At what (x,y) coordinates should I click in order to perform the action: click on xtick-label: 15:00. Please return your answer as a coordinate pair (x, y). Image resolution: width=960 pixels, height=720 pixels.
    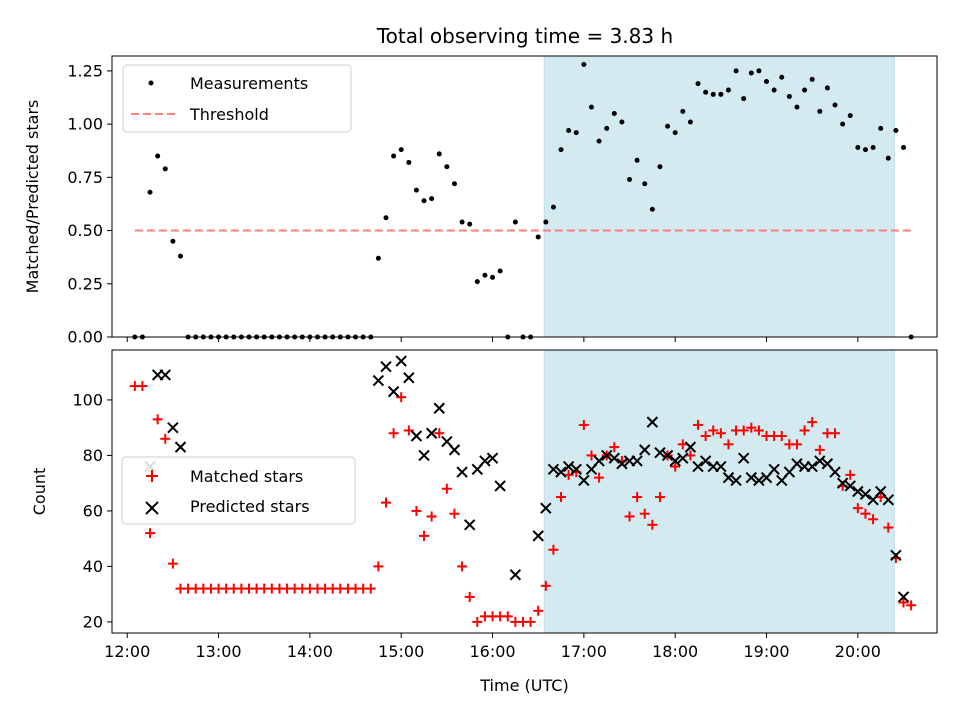
    Looking at the image, I should click on (401, 651).